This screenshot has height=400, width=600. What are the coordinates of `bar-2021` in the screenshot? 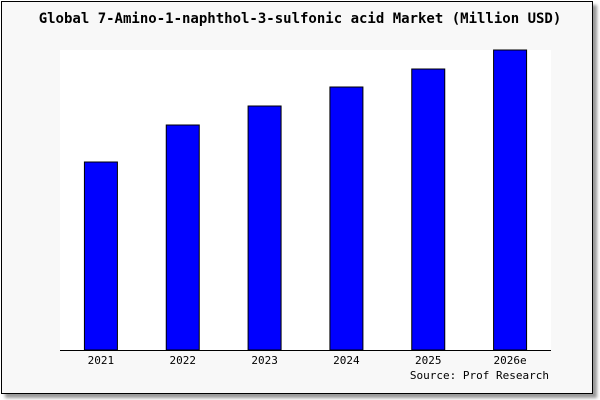 It's located at (100, 256).